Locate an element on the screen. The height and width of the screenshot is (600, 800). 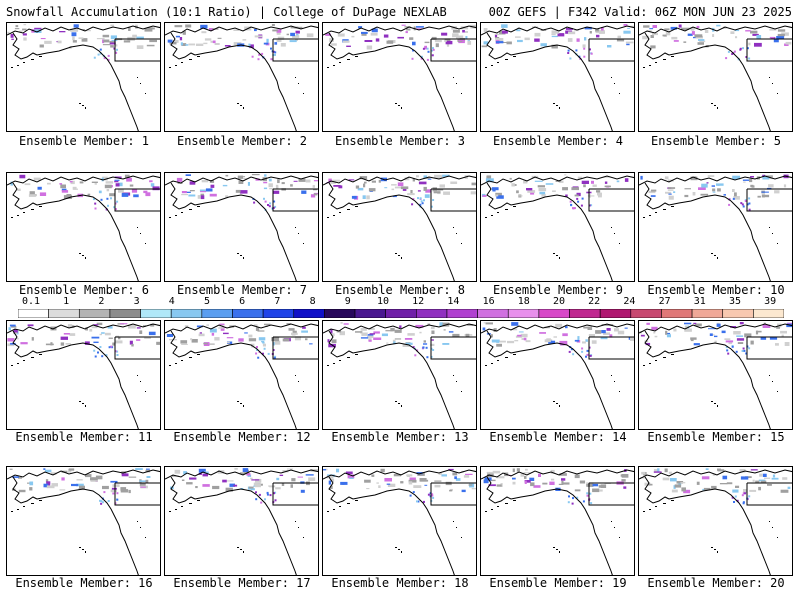
colorbar-tick-label: 12 is located at coordinates (418, 301).